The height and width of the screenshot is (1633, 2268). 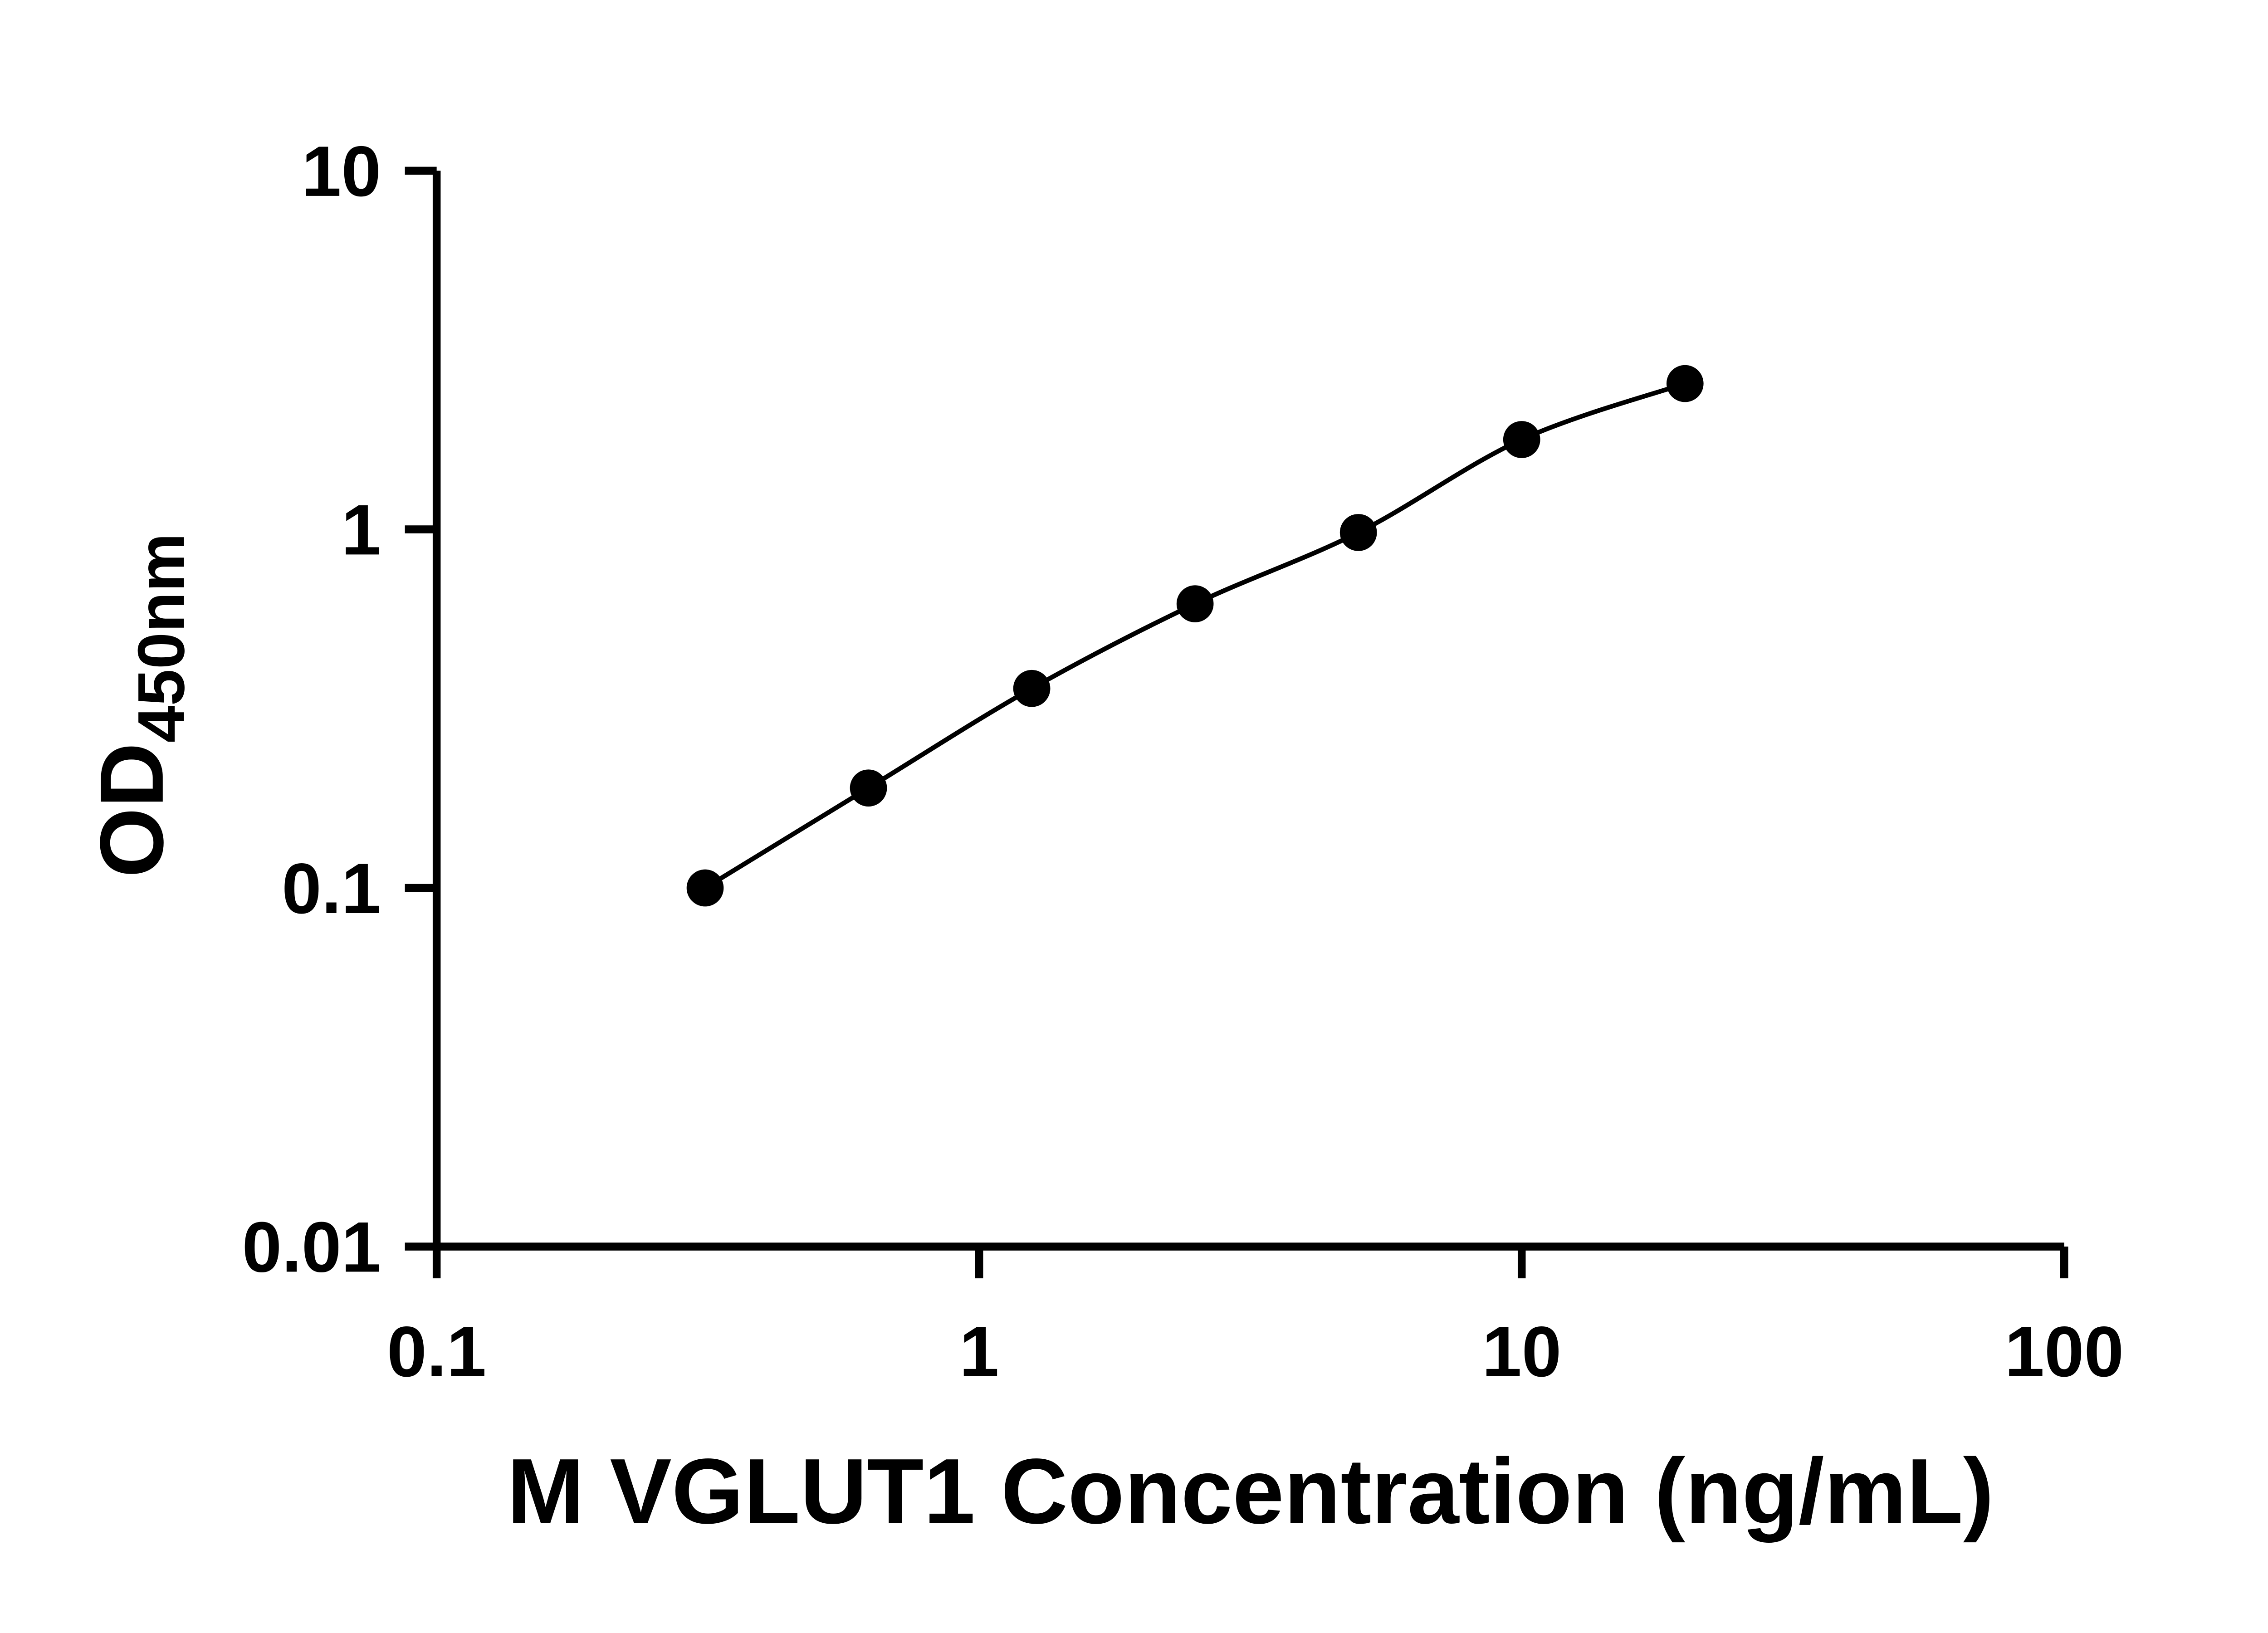 What do you see at coordinates (1195, 635) in the screenshot?
I see `standard-curve-line` at bounding box center [1195, 635].